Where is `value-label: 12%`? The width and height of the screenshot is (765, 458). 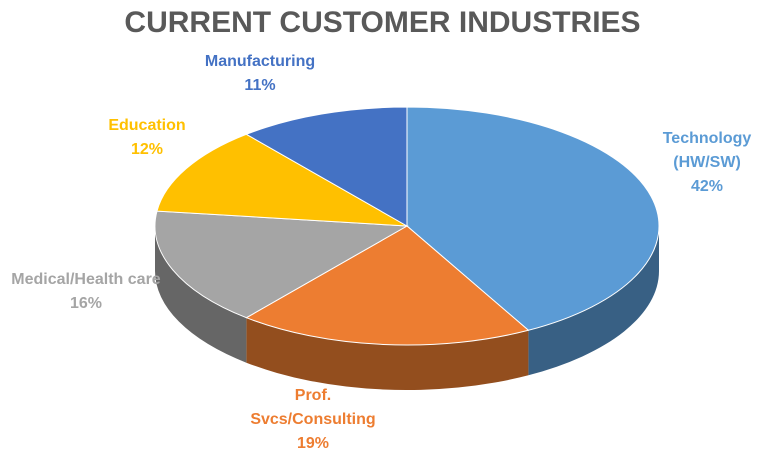 value-label: 12% is located at coordinates (147, 149).